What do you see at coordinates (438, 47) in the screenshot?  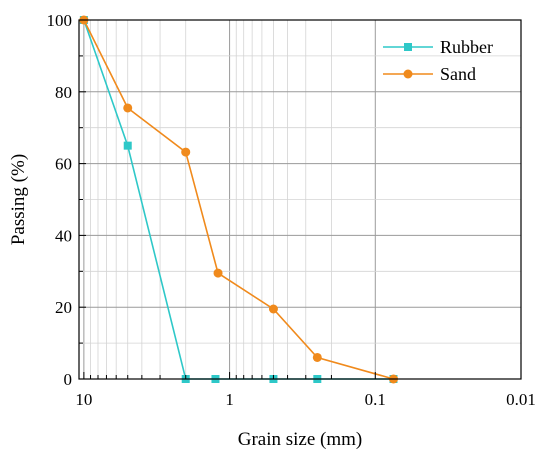 I see `legend-item-rubber: Rubber` at bounding box center [438, 47].